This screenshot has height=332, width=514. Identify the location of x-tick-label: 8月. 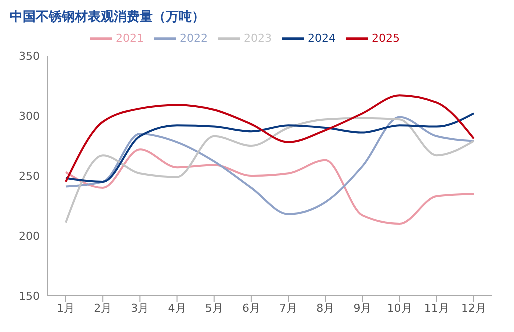
(325, 308).